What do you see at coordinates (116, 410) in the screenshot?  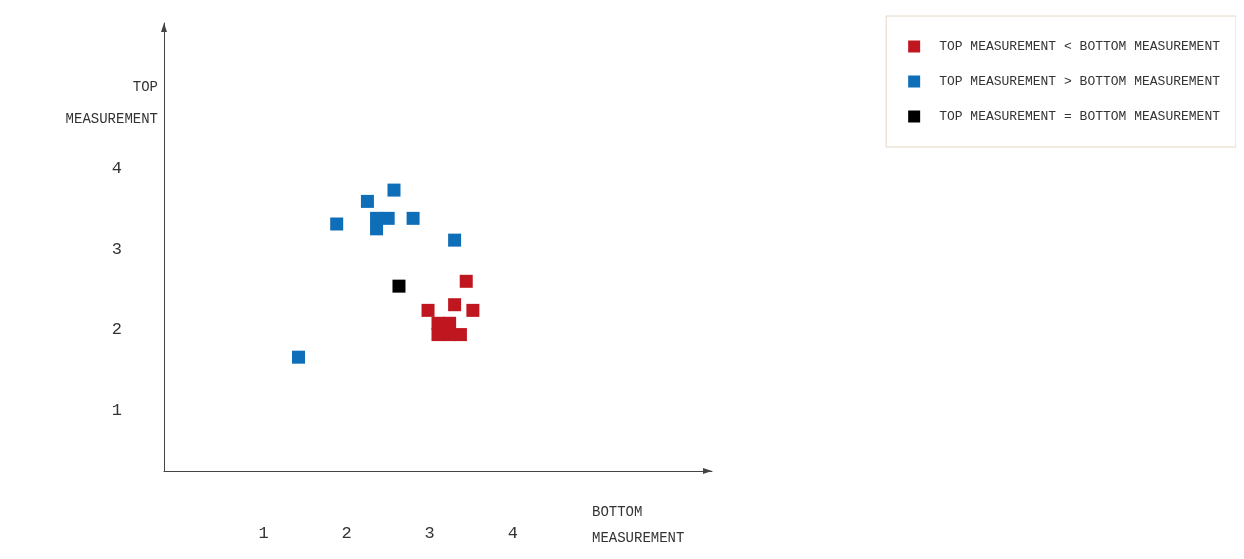 I see `y-tick-label: 1` at bounding box center [116, 410].